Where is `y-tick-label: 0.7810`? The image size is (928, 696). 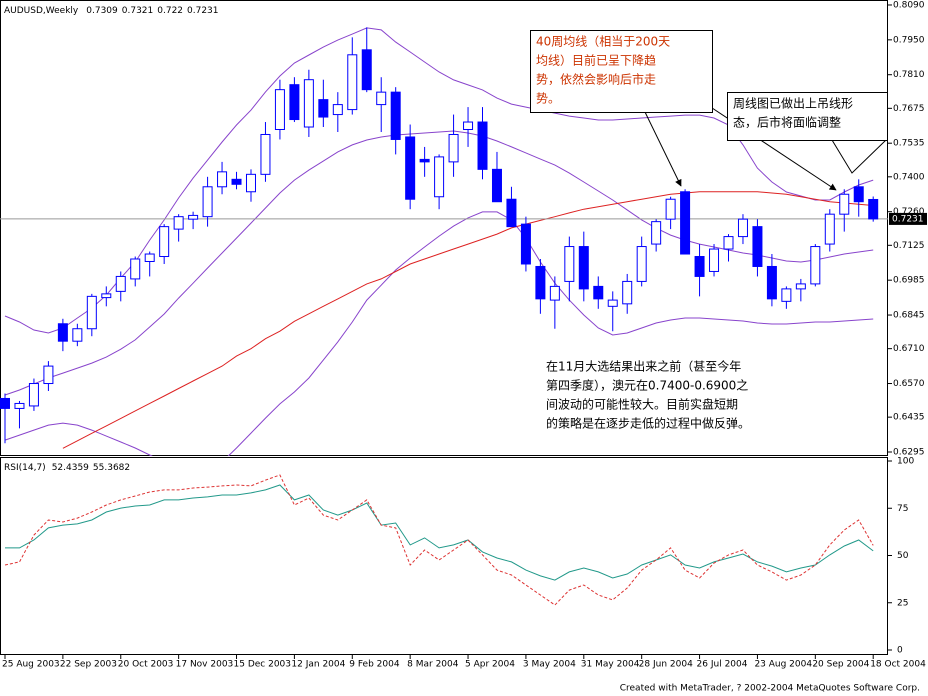 y-tick-label: 0.7810 is located at coordinates (909, 75).